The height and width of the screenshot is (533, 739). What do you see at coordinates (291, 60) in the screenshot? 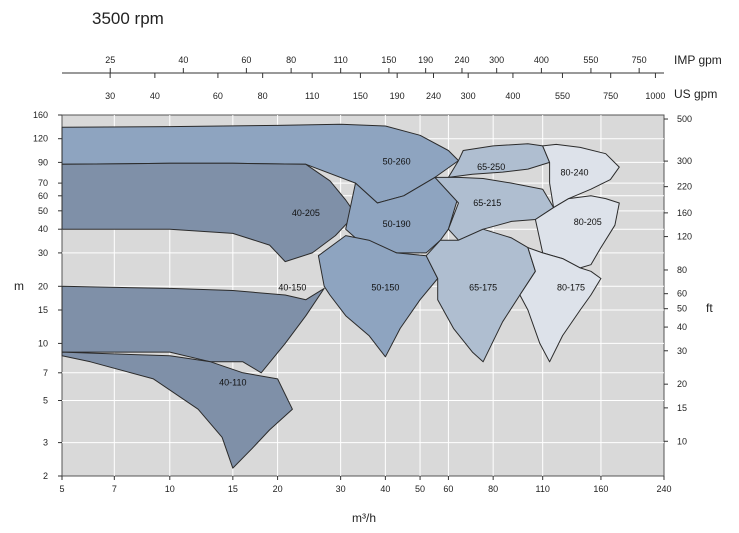
I see `imp-gpm-tick-label: 80` at bounding box center [291, 60].